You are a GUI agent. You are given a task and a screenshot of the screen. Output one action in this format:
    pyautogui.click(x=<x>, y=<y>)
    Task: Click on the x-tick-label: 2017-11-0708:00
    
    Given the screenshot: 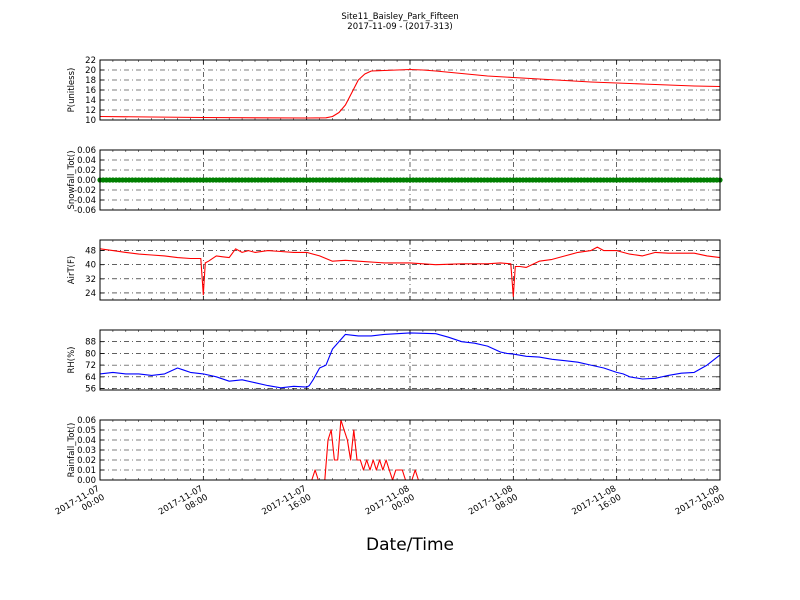 What is the action you would take?
    pyautogui.click(x=183, y=505)
    